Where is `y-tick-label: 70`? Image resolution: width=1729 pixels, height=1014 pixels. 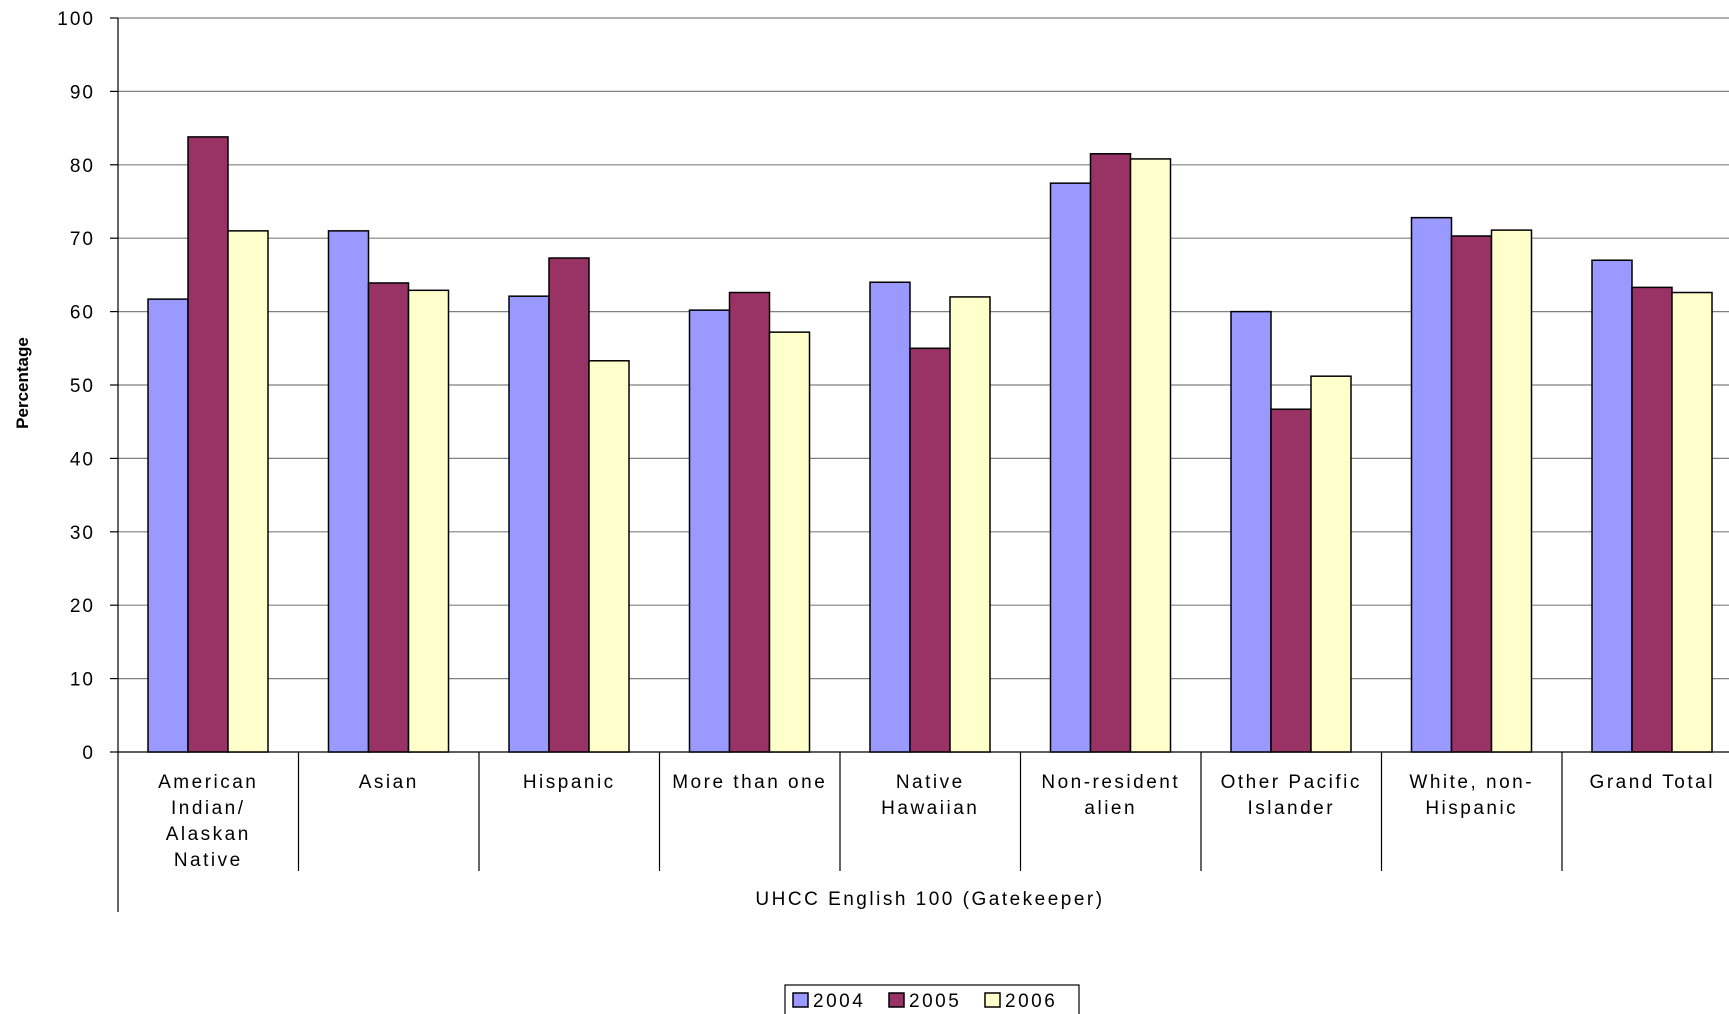
y-tick-label: 70 is located at coordinates (82, 239).